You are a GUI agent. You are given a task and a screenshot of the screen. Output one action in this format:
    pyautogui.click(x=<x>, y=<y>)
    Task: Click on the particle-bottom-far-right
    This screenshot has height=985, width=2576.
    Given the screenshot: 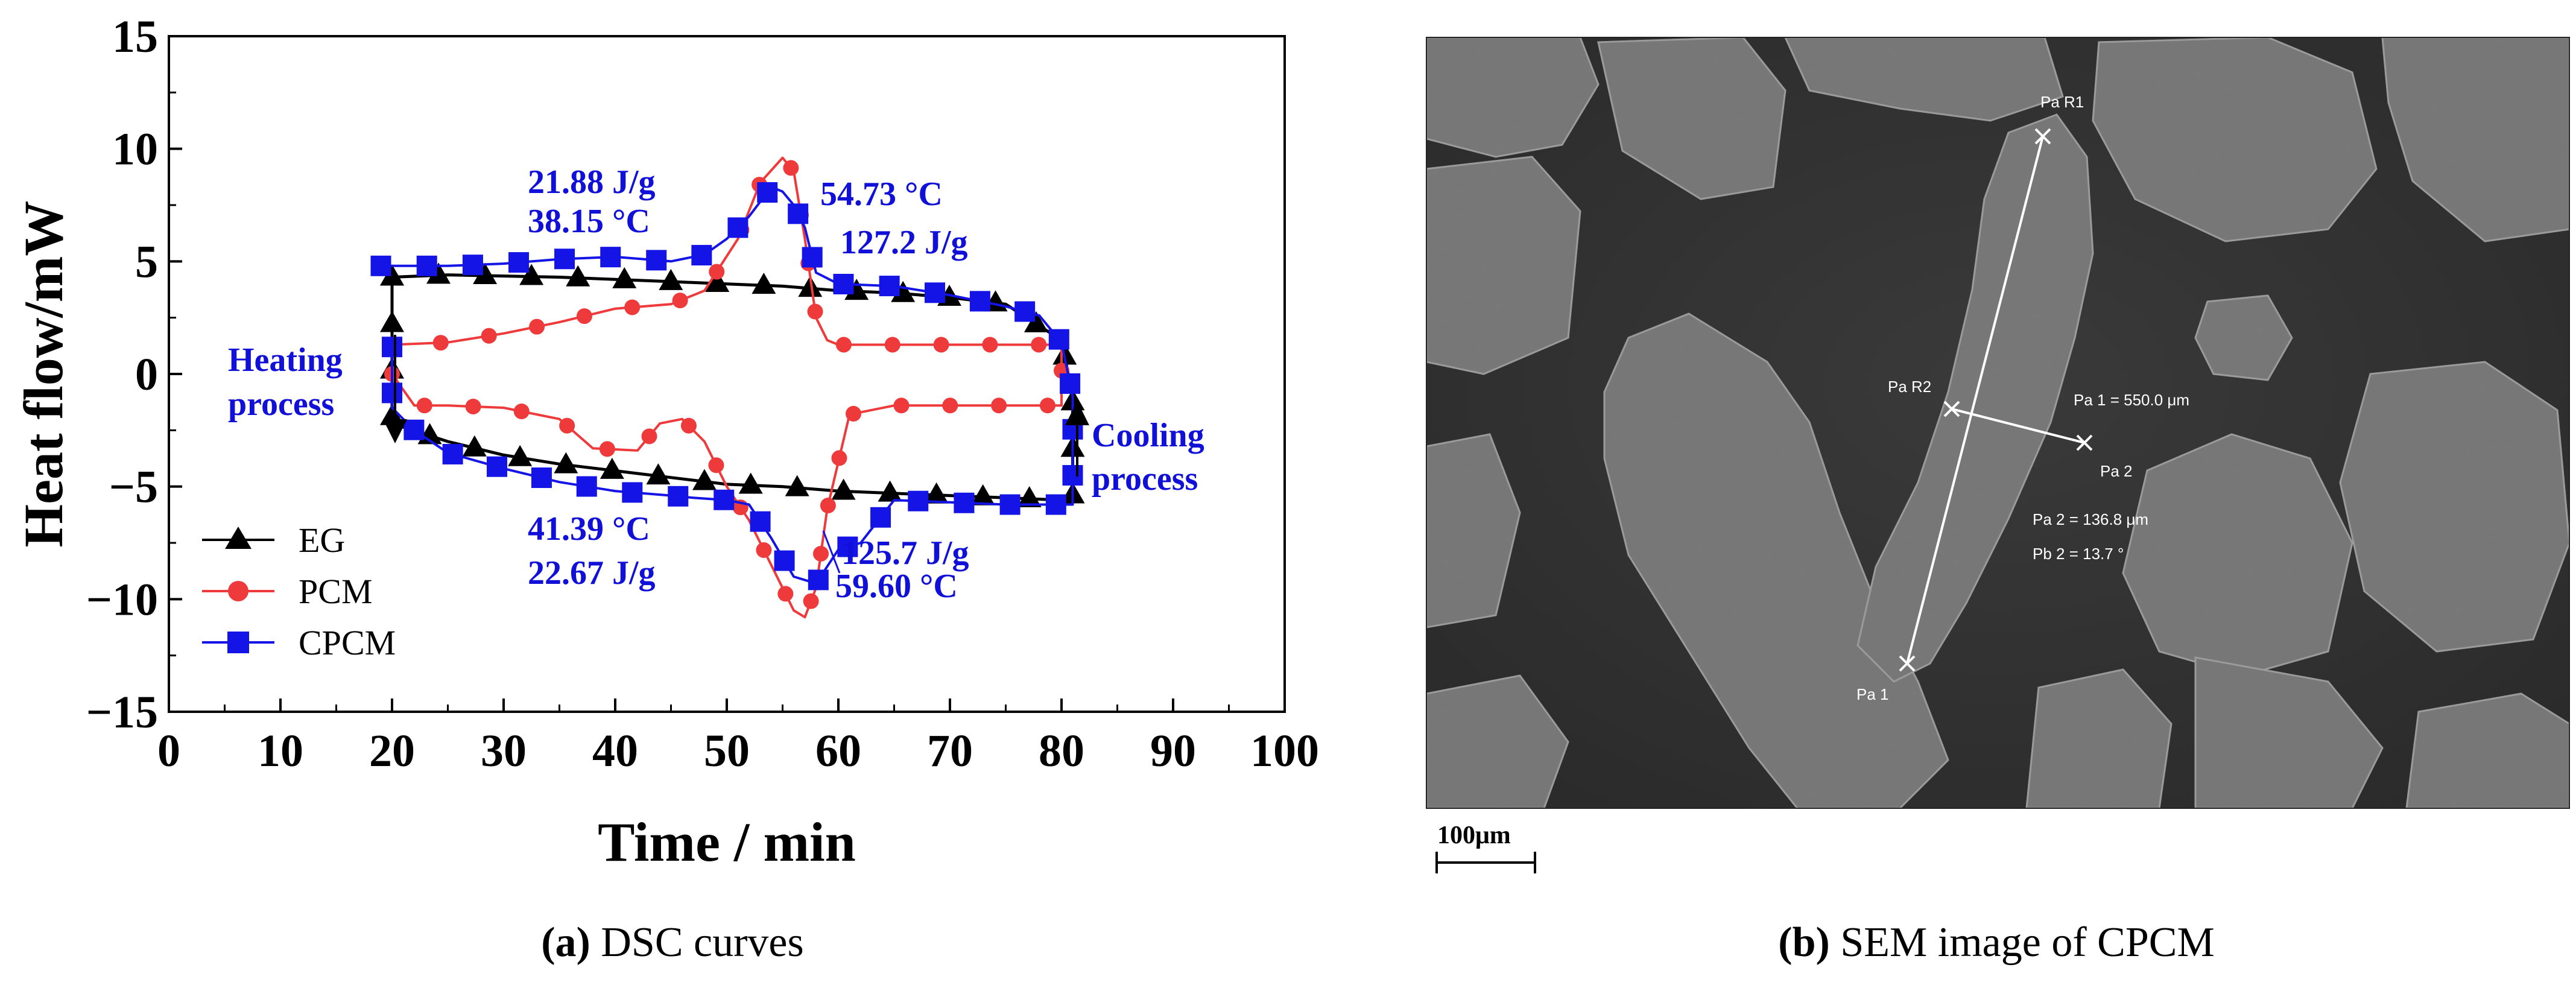 What is the action you would take?
    pyautogui.click(x=2487, y=750)
    